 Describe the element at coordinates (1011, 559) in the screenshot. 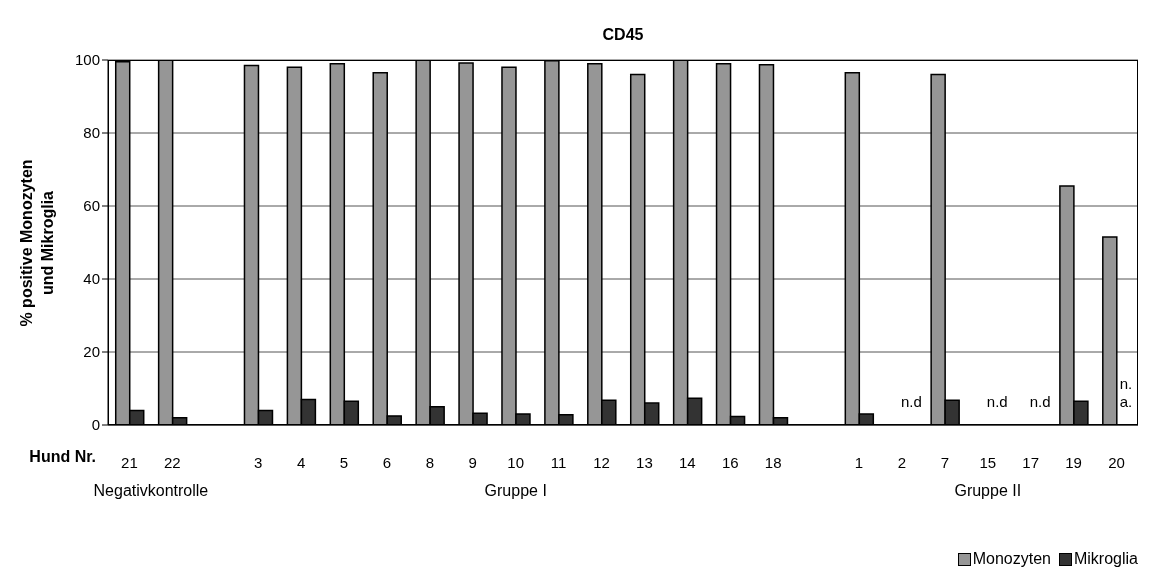

I see `legend-label: Monozyten` at that location.